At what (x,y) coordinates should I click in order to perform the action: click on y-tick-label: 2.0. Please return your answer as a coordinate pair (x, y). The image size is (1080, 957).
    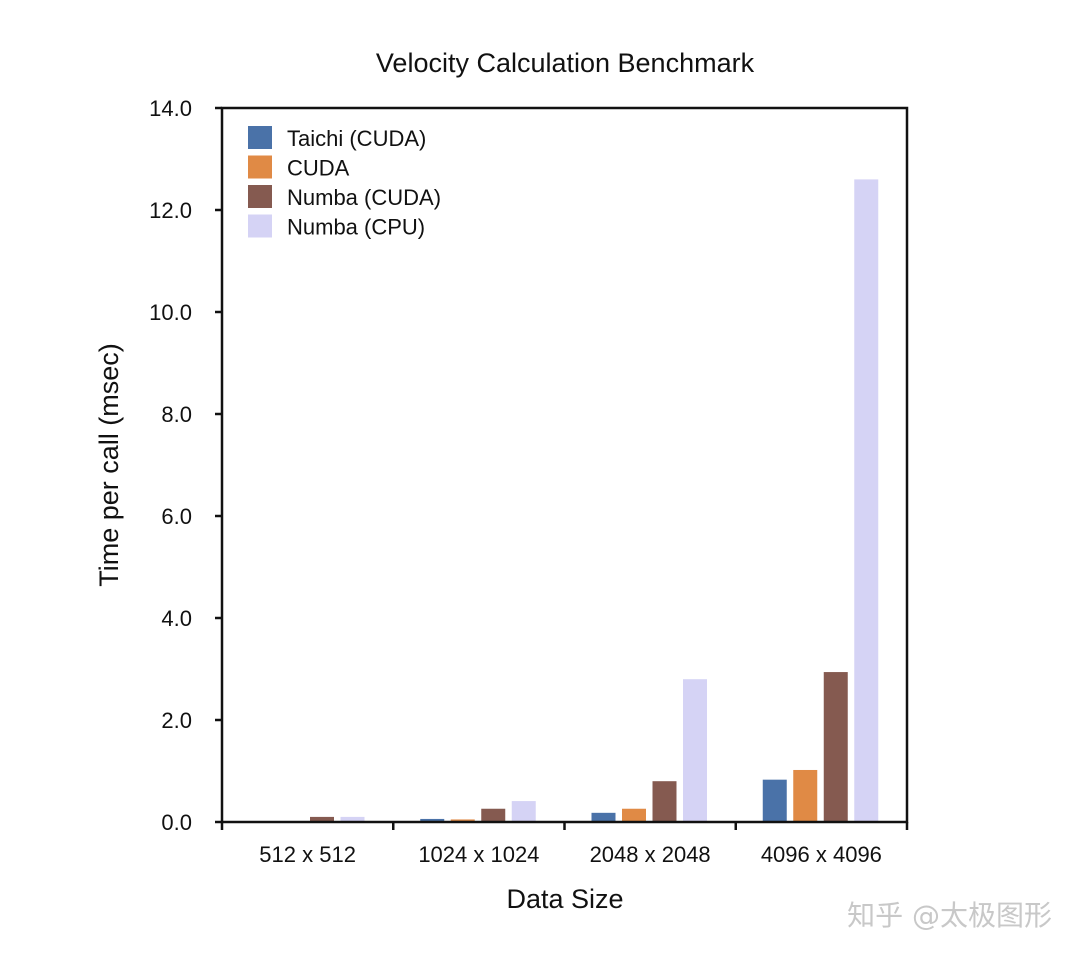
    Looking at the image, I should click on (176, 720).